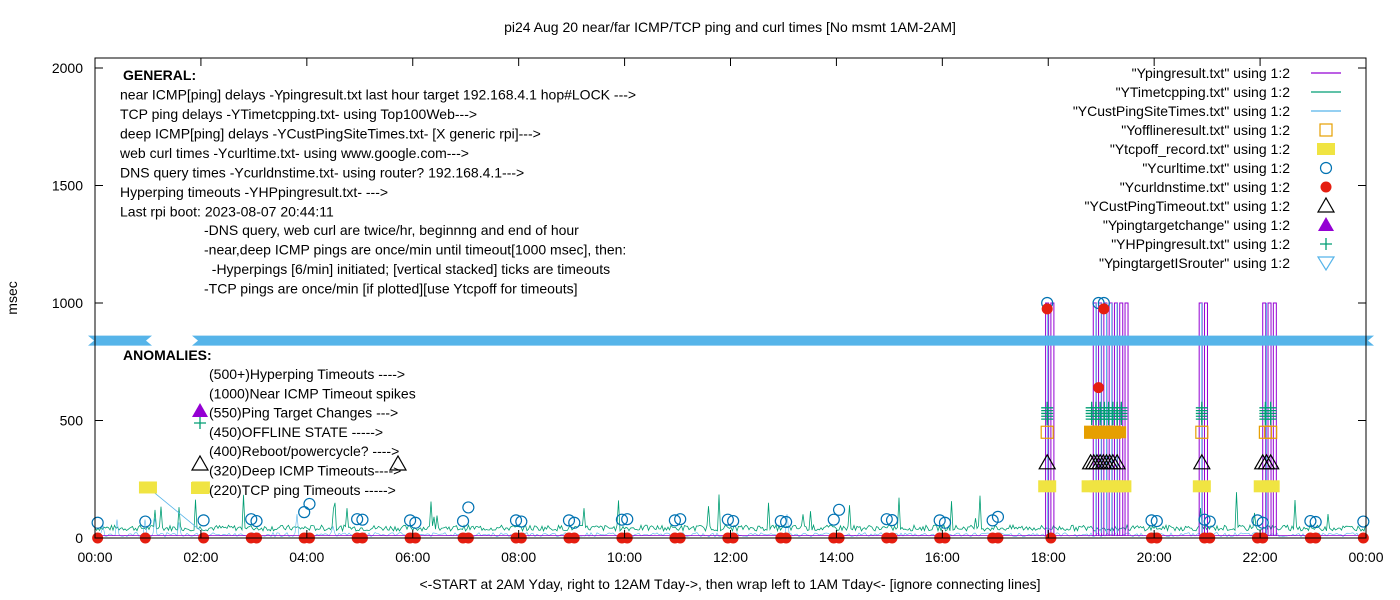 This screenshot has width=1400, height=600. I want to click on y-tick-label: 1000, so click(67, 303).